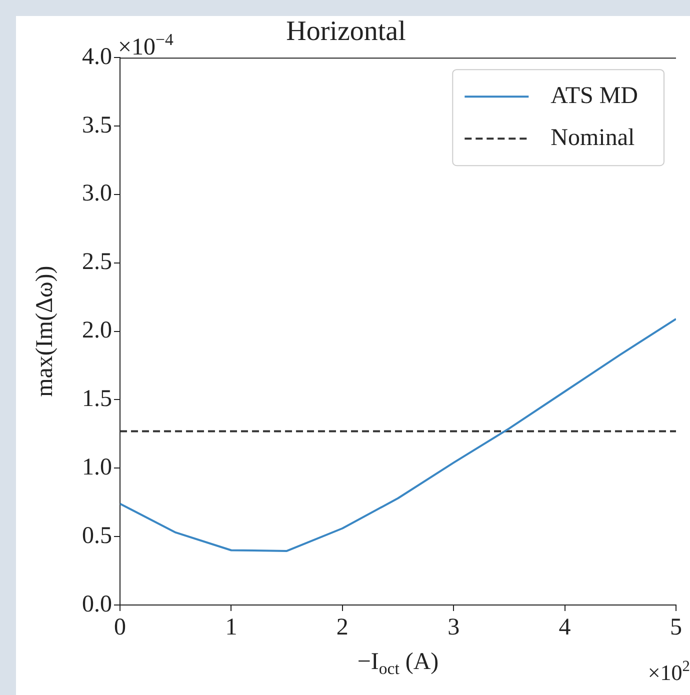  What do you see at coordinates (592, 137) in the screenshot?
I see `legend-label: Nominal` at bounding box center [592, 137].